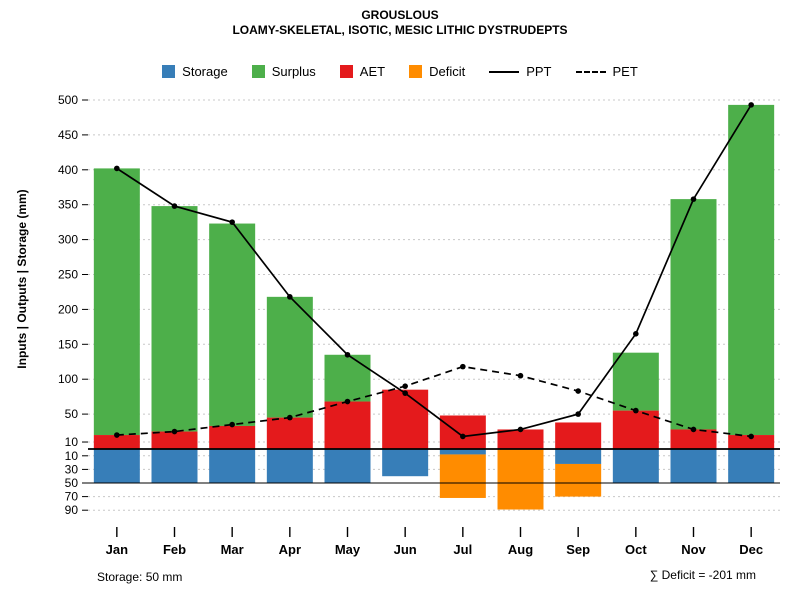  Describe the element at coordinates (293, 71) in the screenshot. I see `legend-label: Surplus` at that location.